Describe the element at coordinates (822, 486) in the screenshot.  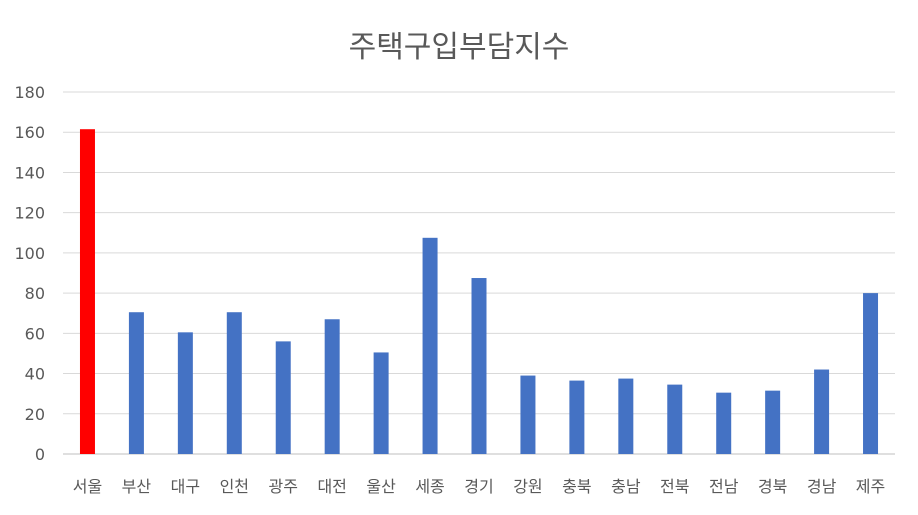
I see `x-tick-label: 경남` at that location.